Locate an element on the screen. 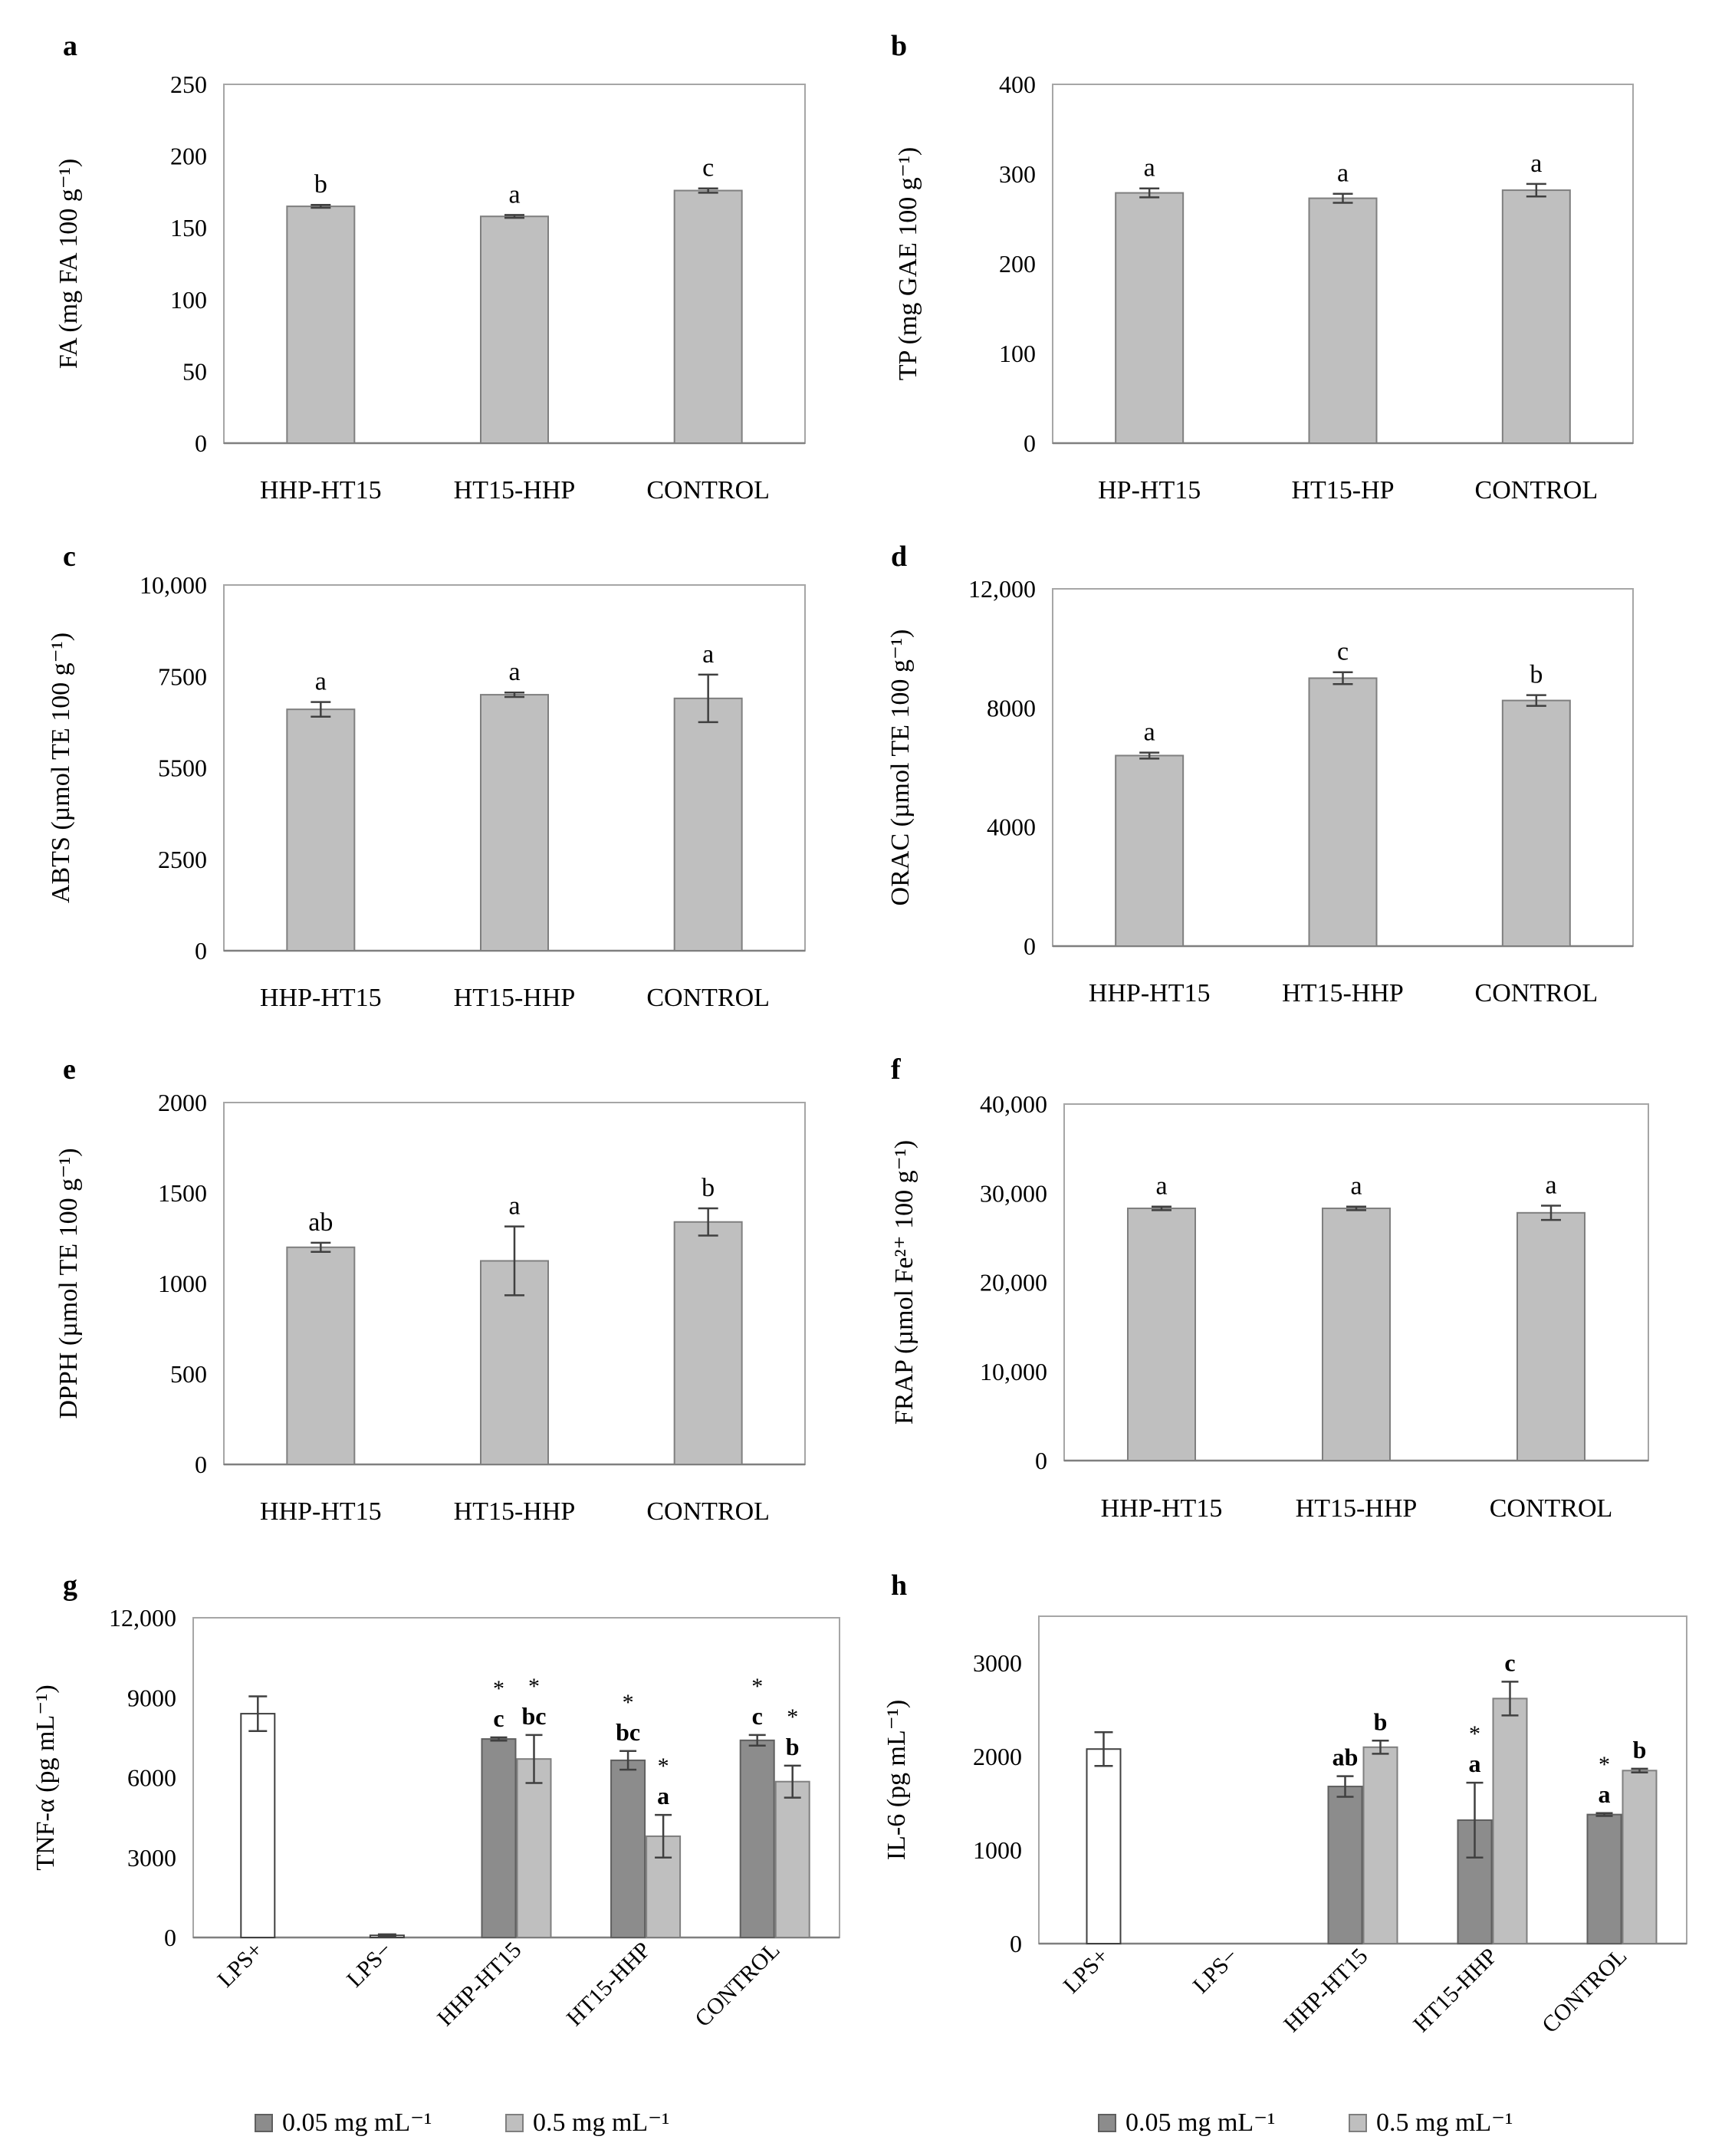 This screenshot has height=2156, width=1712. legend-swatch-low is located at coordinates (1107, 2123).